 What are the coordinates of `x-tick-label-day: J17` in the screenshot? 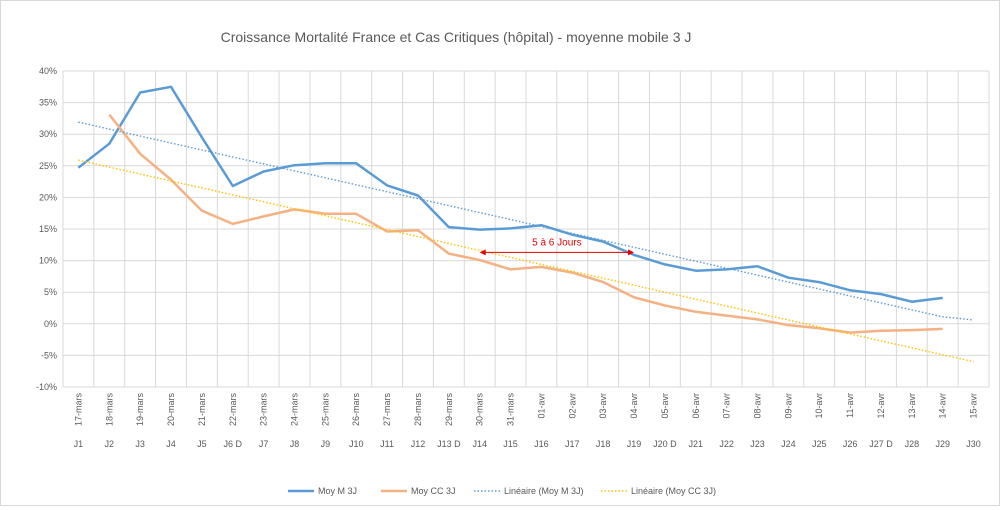 It's located at (572, 444).